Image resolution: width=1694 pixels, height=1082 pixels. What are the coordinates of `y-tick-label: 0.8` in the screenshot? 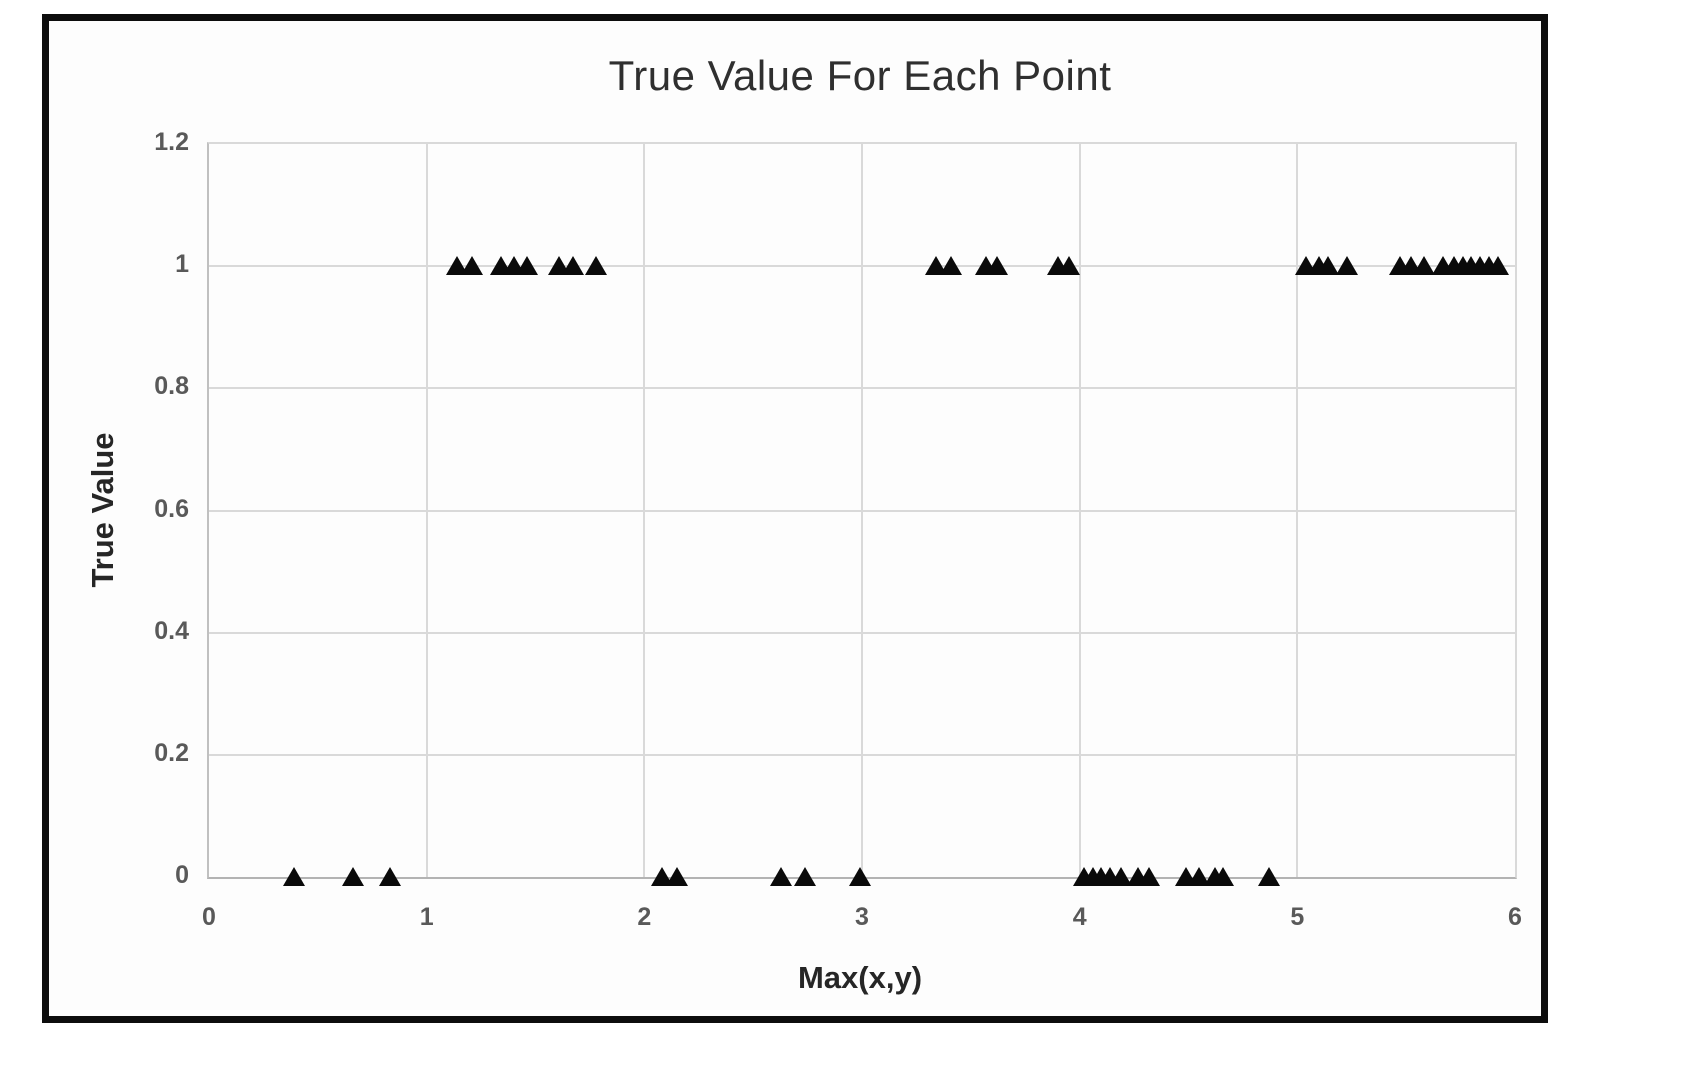 It's located at (171, 386).